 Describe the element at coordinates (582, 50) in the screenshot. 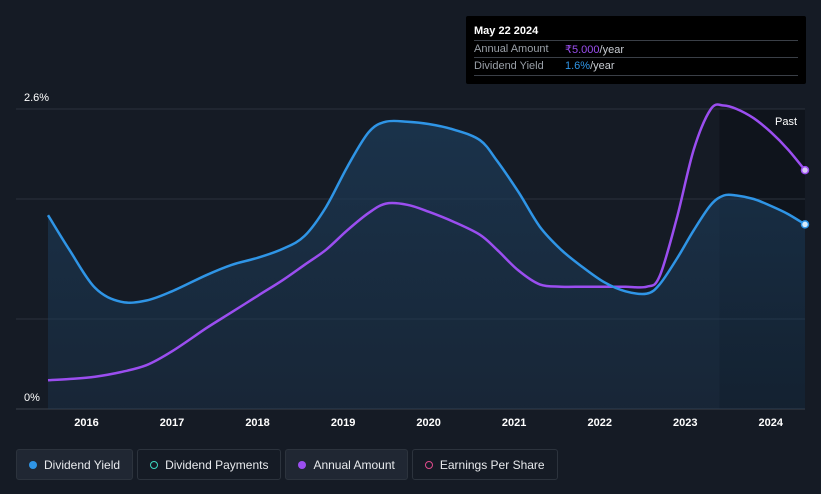

I see `tooltip-annual-amount-value: ₹5.000` at that location.